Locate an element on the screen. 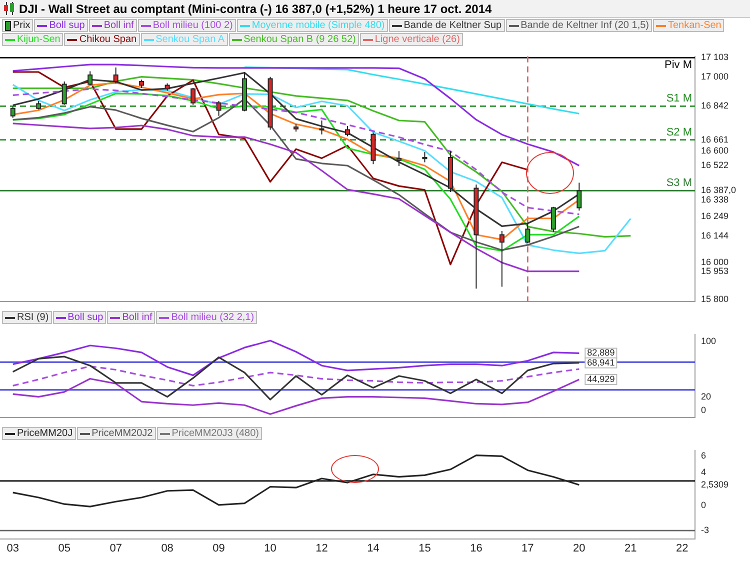 This screenshot has height=563, width=750. x-tick-label: 21 is located at coordinates (630, 548).